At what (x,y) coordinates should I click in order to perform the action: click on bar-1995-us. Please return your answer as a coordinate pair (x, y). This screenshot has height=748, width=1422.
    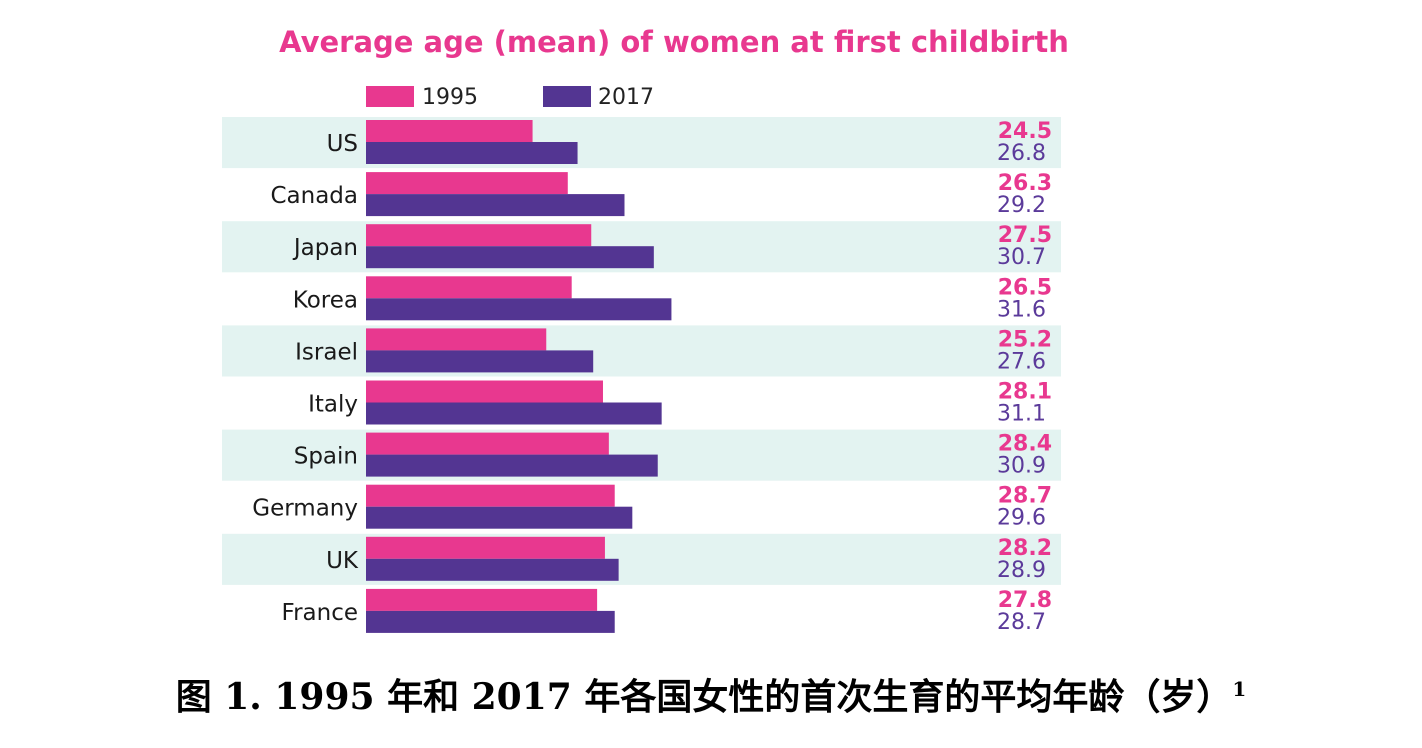
    Looking at the image, I should click on (449, 131).